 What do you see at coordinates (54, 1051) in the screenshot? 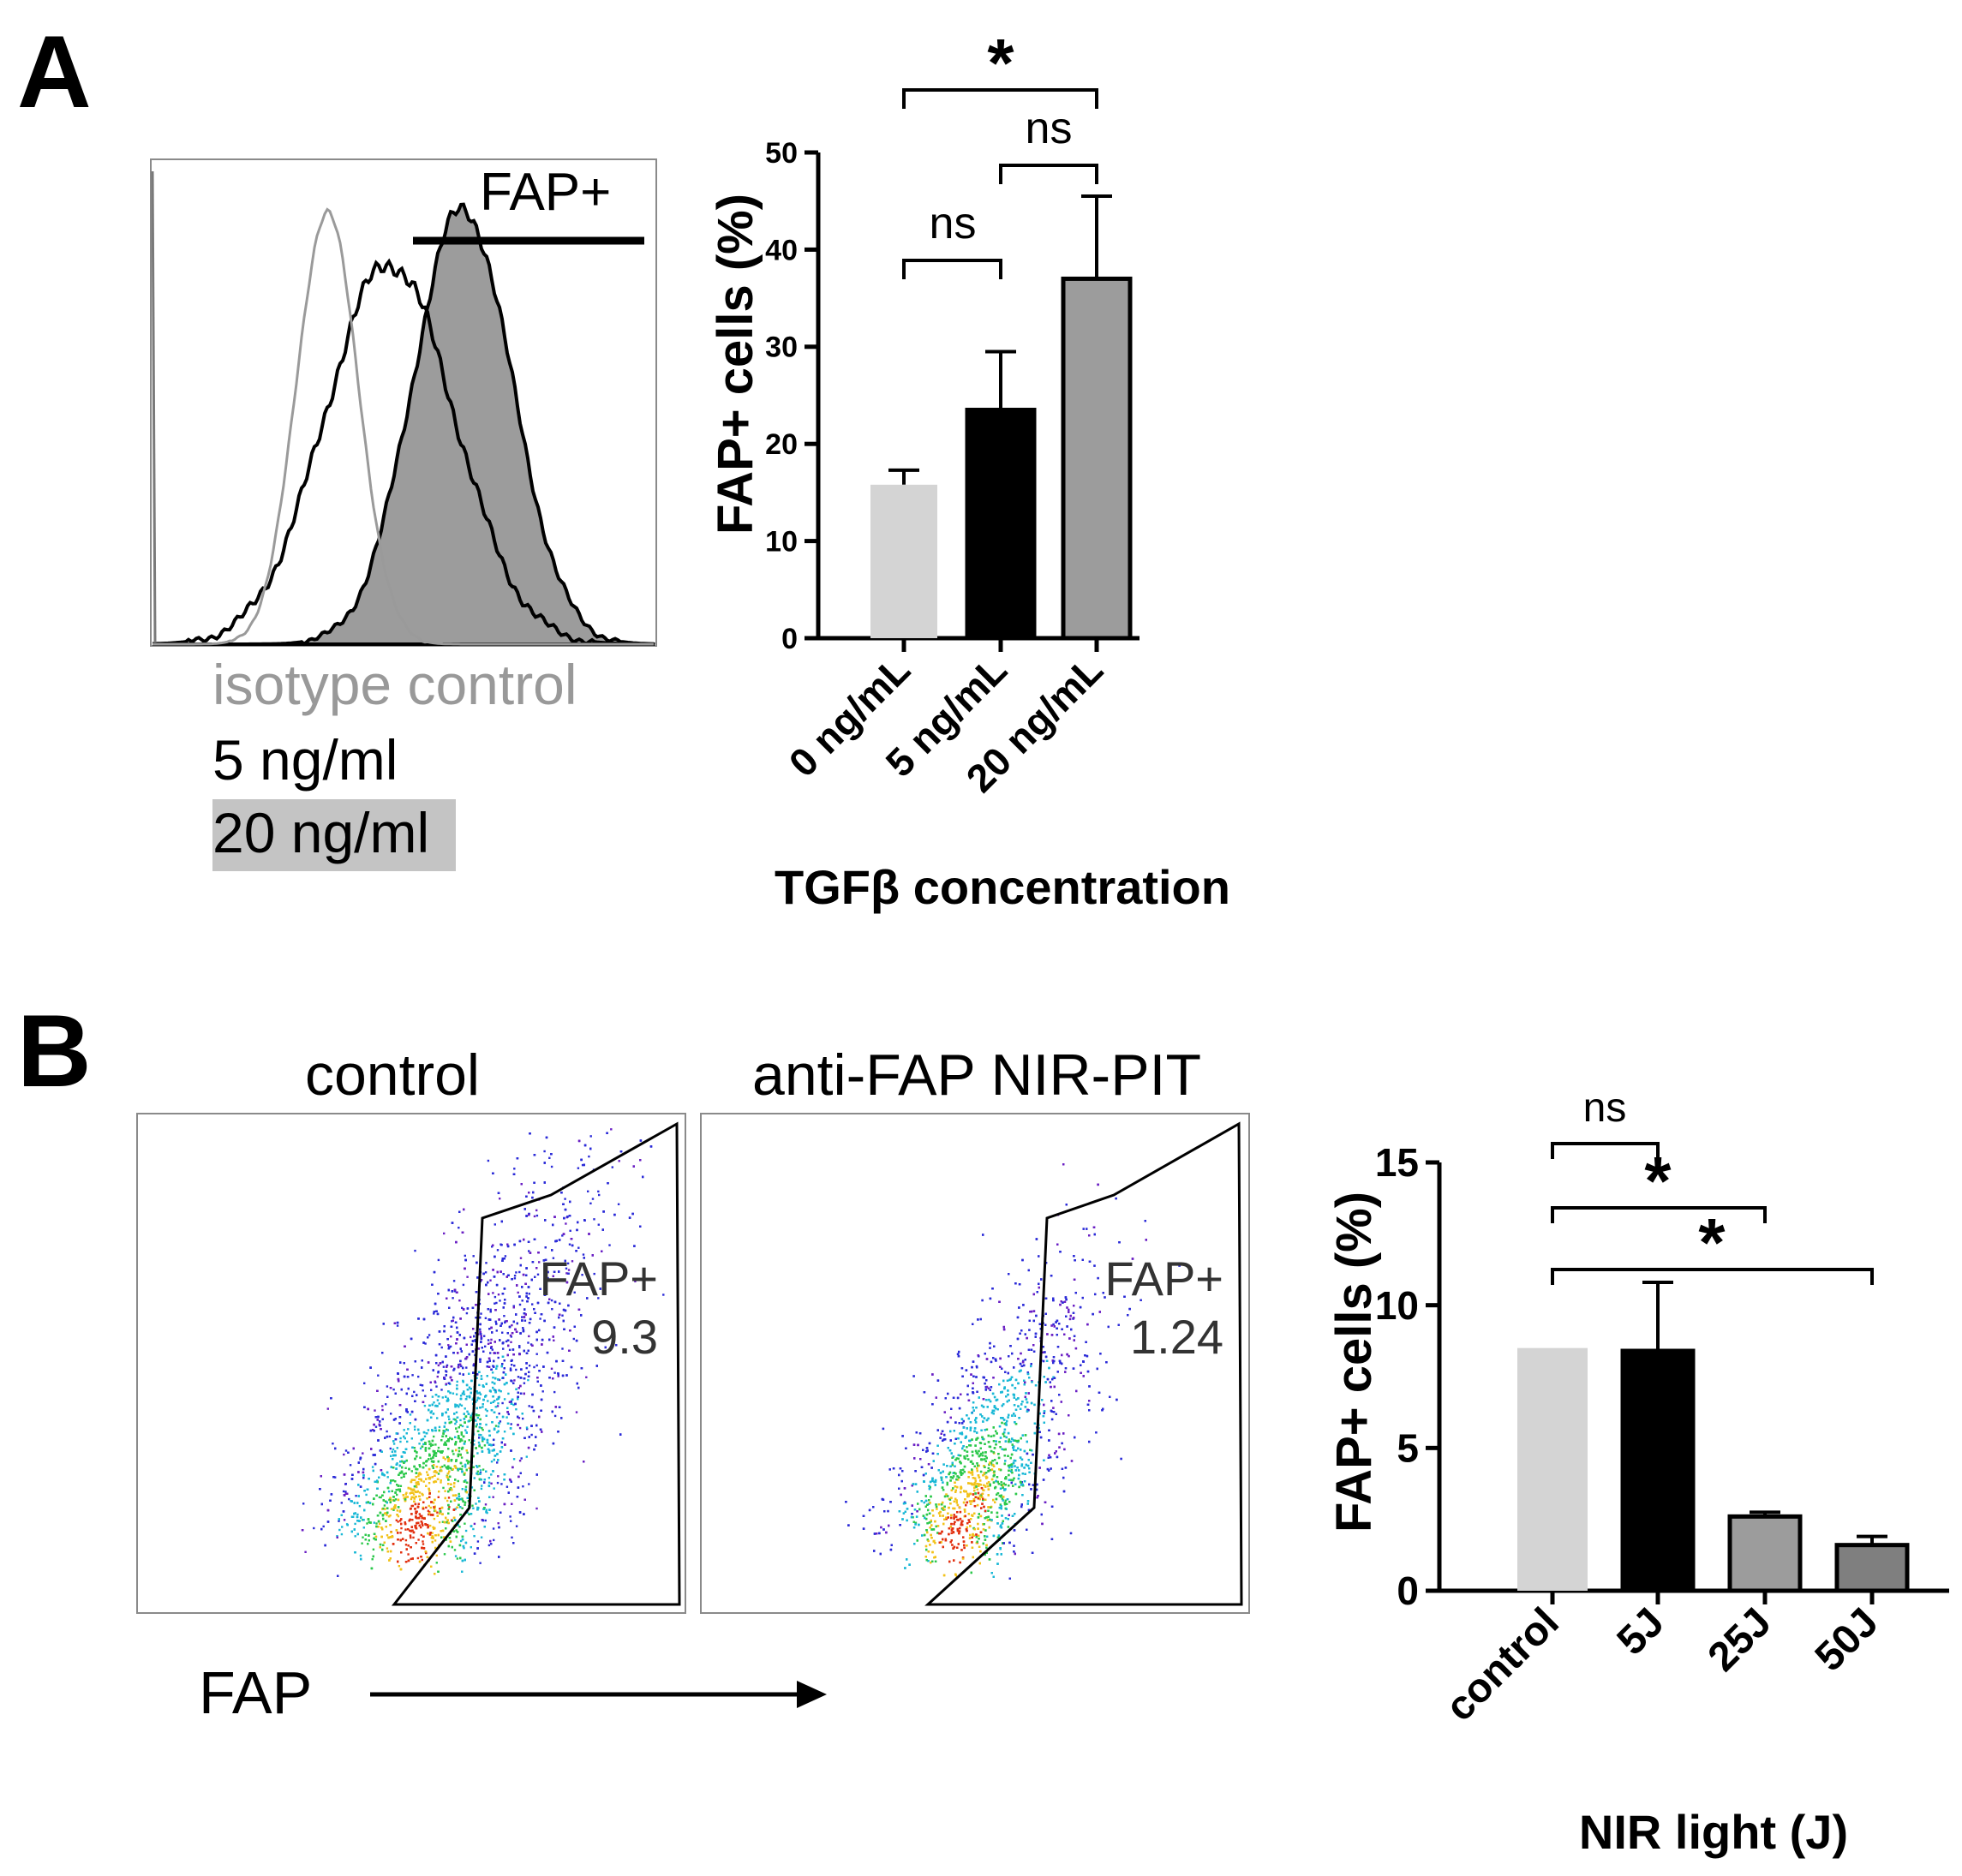
I see `panel-b-letter: B` at bounding box center [54, 1051].